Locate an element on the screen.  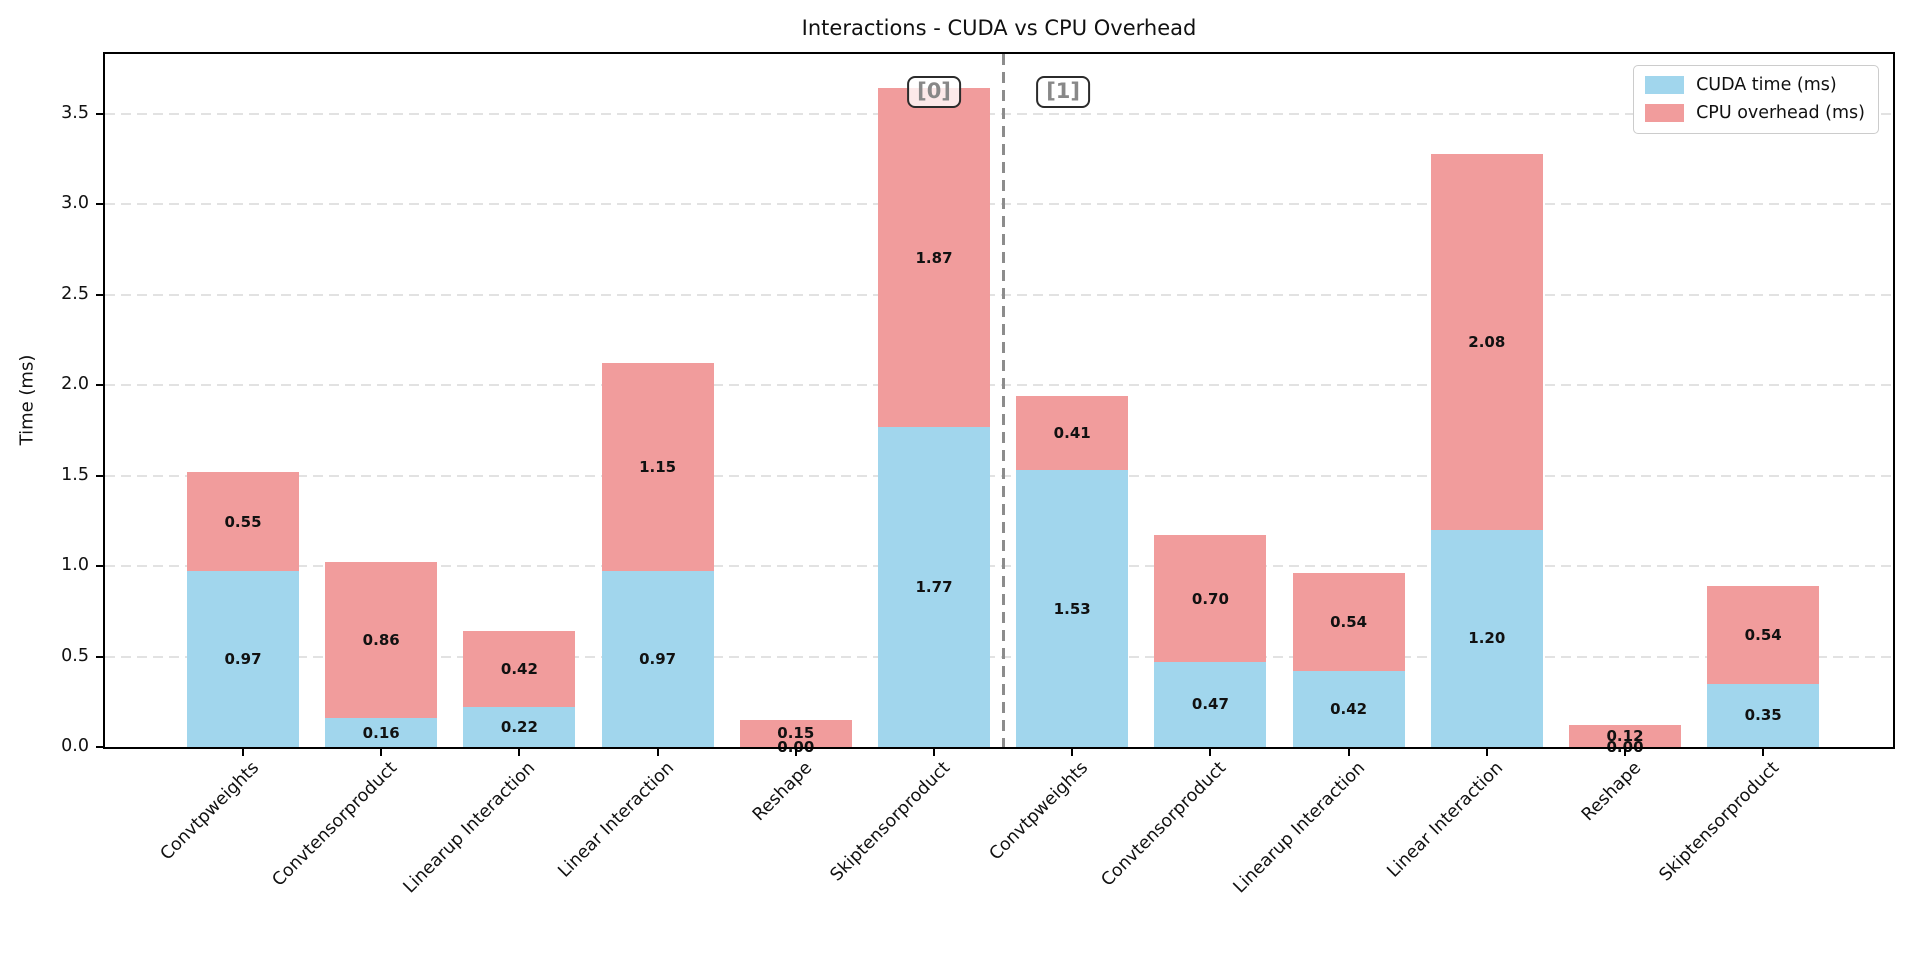
cpu-value-label: 0.41 is located at coordinates (1072, 433).